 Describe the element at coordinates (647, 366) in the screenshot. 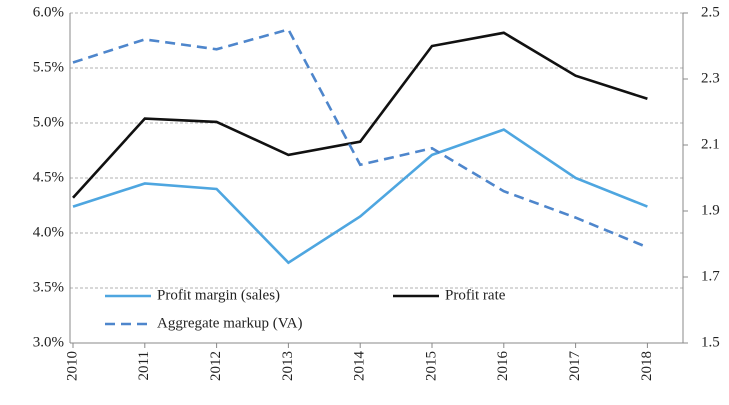

I see `x-tick-label: 2018` at that location.